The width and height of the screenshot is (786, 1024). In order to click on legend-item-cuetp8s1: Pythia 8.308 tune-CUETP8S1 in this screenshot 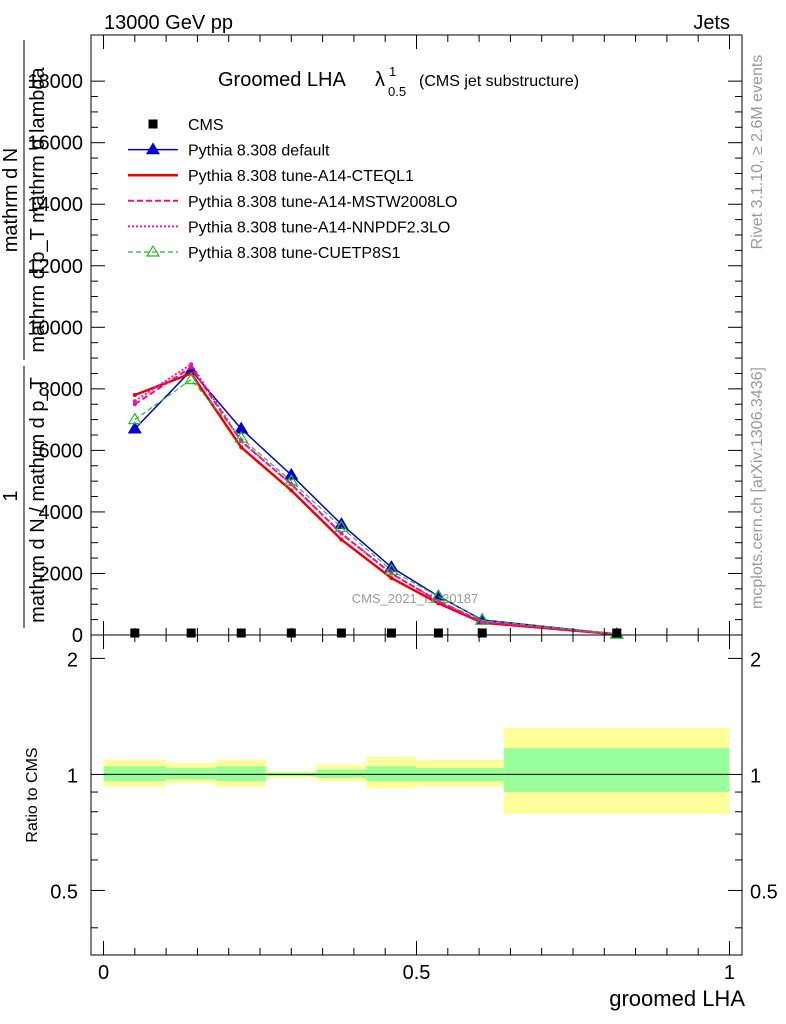, I will do `click(264, 253)`.